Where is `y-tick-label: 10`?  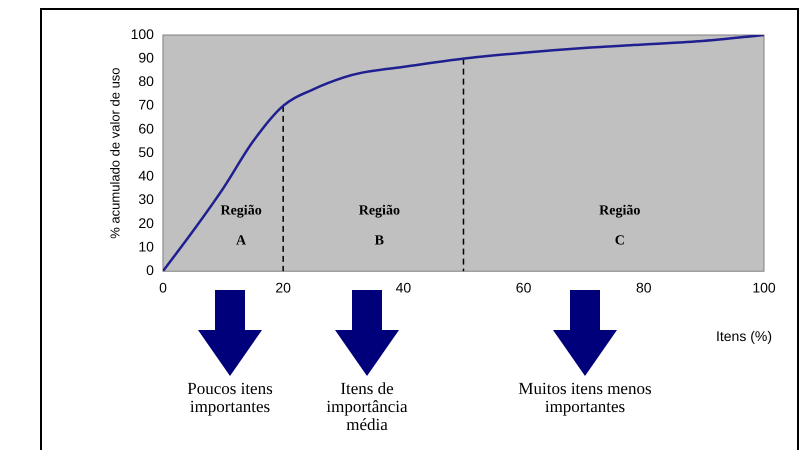 y-tick-label: 10 is located at coordinates (146, 246).